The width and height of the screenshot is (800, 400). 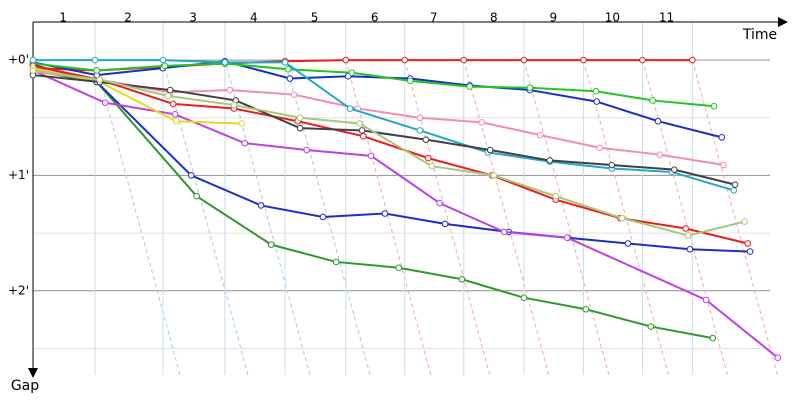 I want to click on x-tick-label: 7, so click(x=434, y=18).